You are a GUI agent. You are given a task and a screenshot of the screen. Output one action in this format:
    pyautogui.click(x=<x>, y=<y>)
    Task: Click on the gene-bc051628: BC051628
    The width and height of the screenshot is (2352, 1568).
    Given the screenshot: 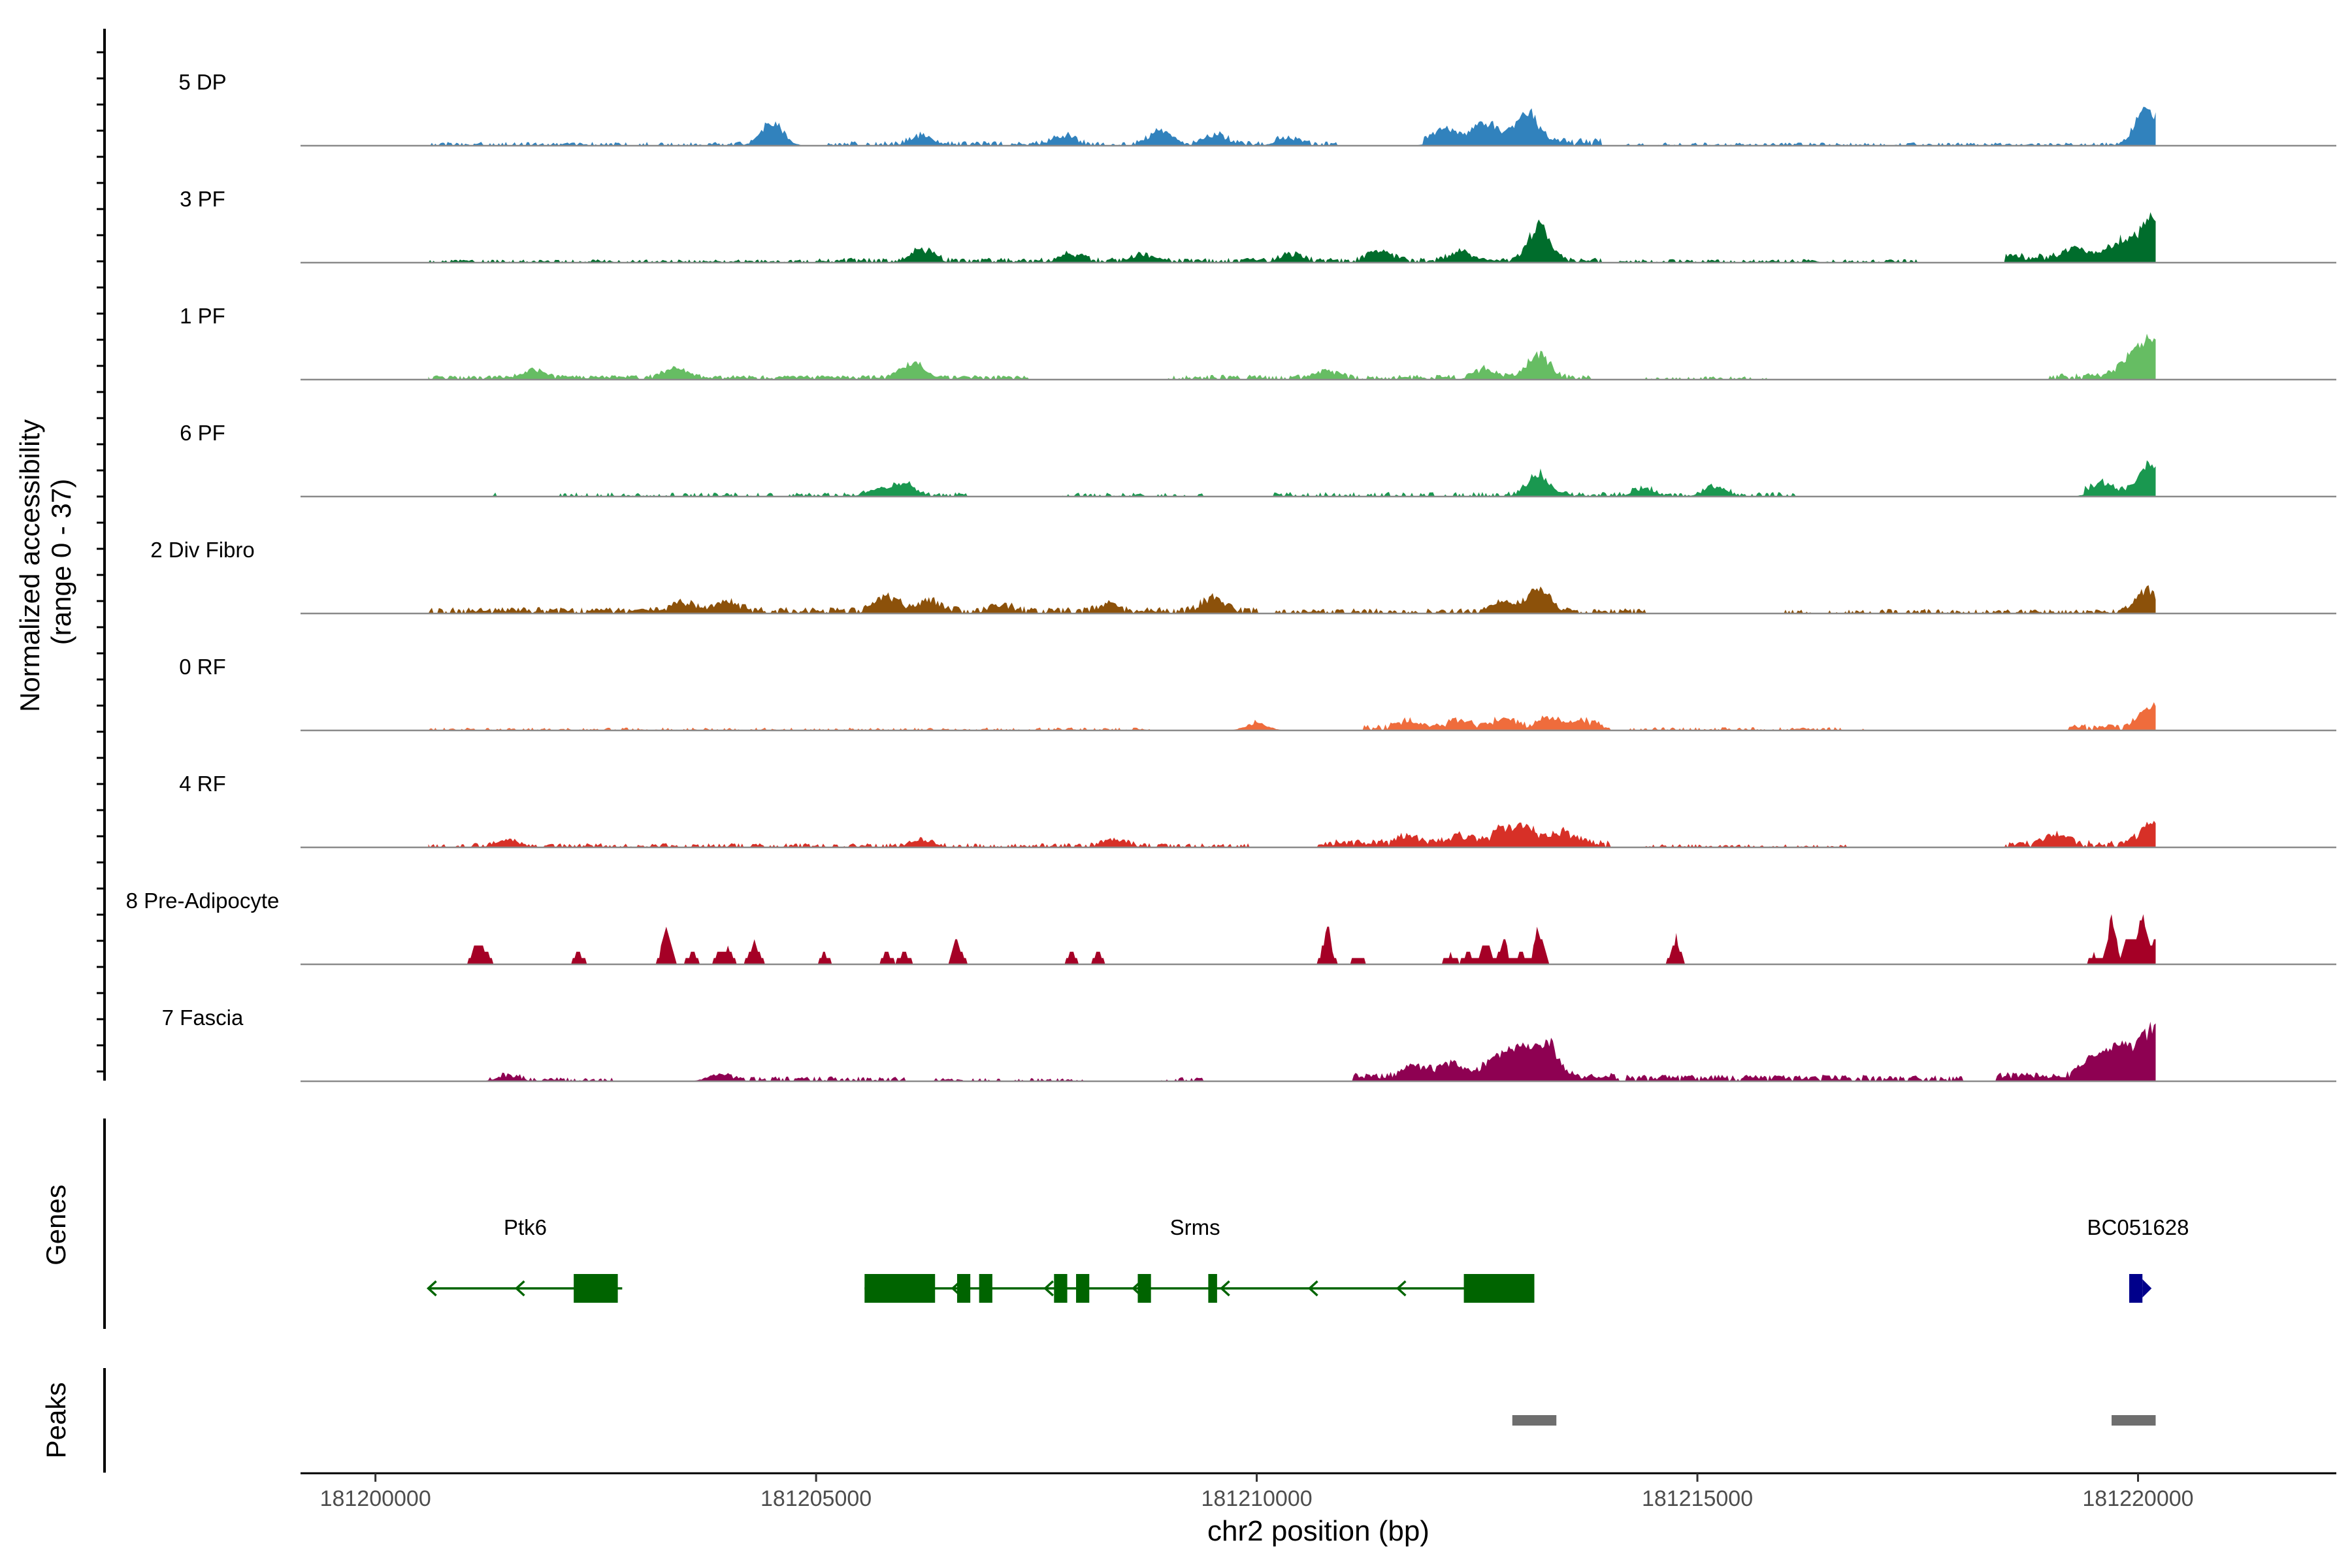 What is the action you would take?
    pyautogui.click(x=2138, y=1259)
    